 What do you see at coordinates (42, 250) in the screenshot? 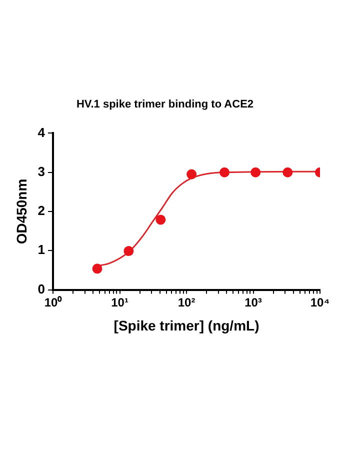
I see `y-tick-label: 1` at bounding box center [42, 250].